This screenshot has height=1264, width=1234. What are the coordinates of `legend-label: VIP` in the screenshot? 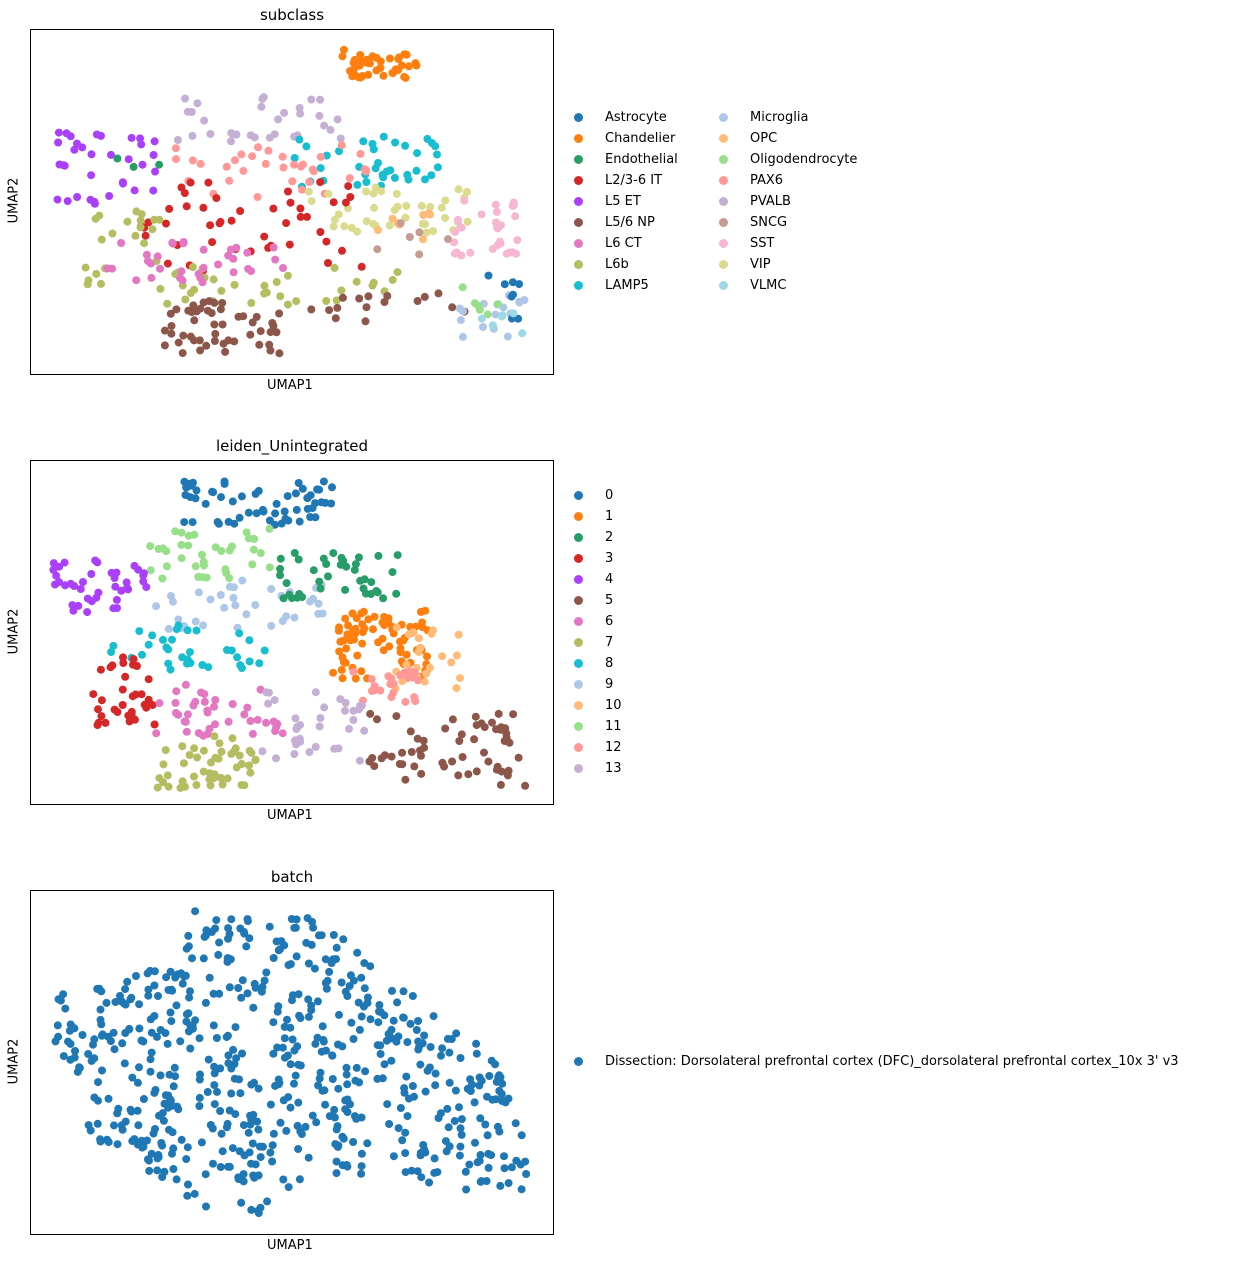 It's located at (760, 264).